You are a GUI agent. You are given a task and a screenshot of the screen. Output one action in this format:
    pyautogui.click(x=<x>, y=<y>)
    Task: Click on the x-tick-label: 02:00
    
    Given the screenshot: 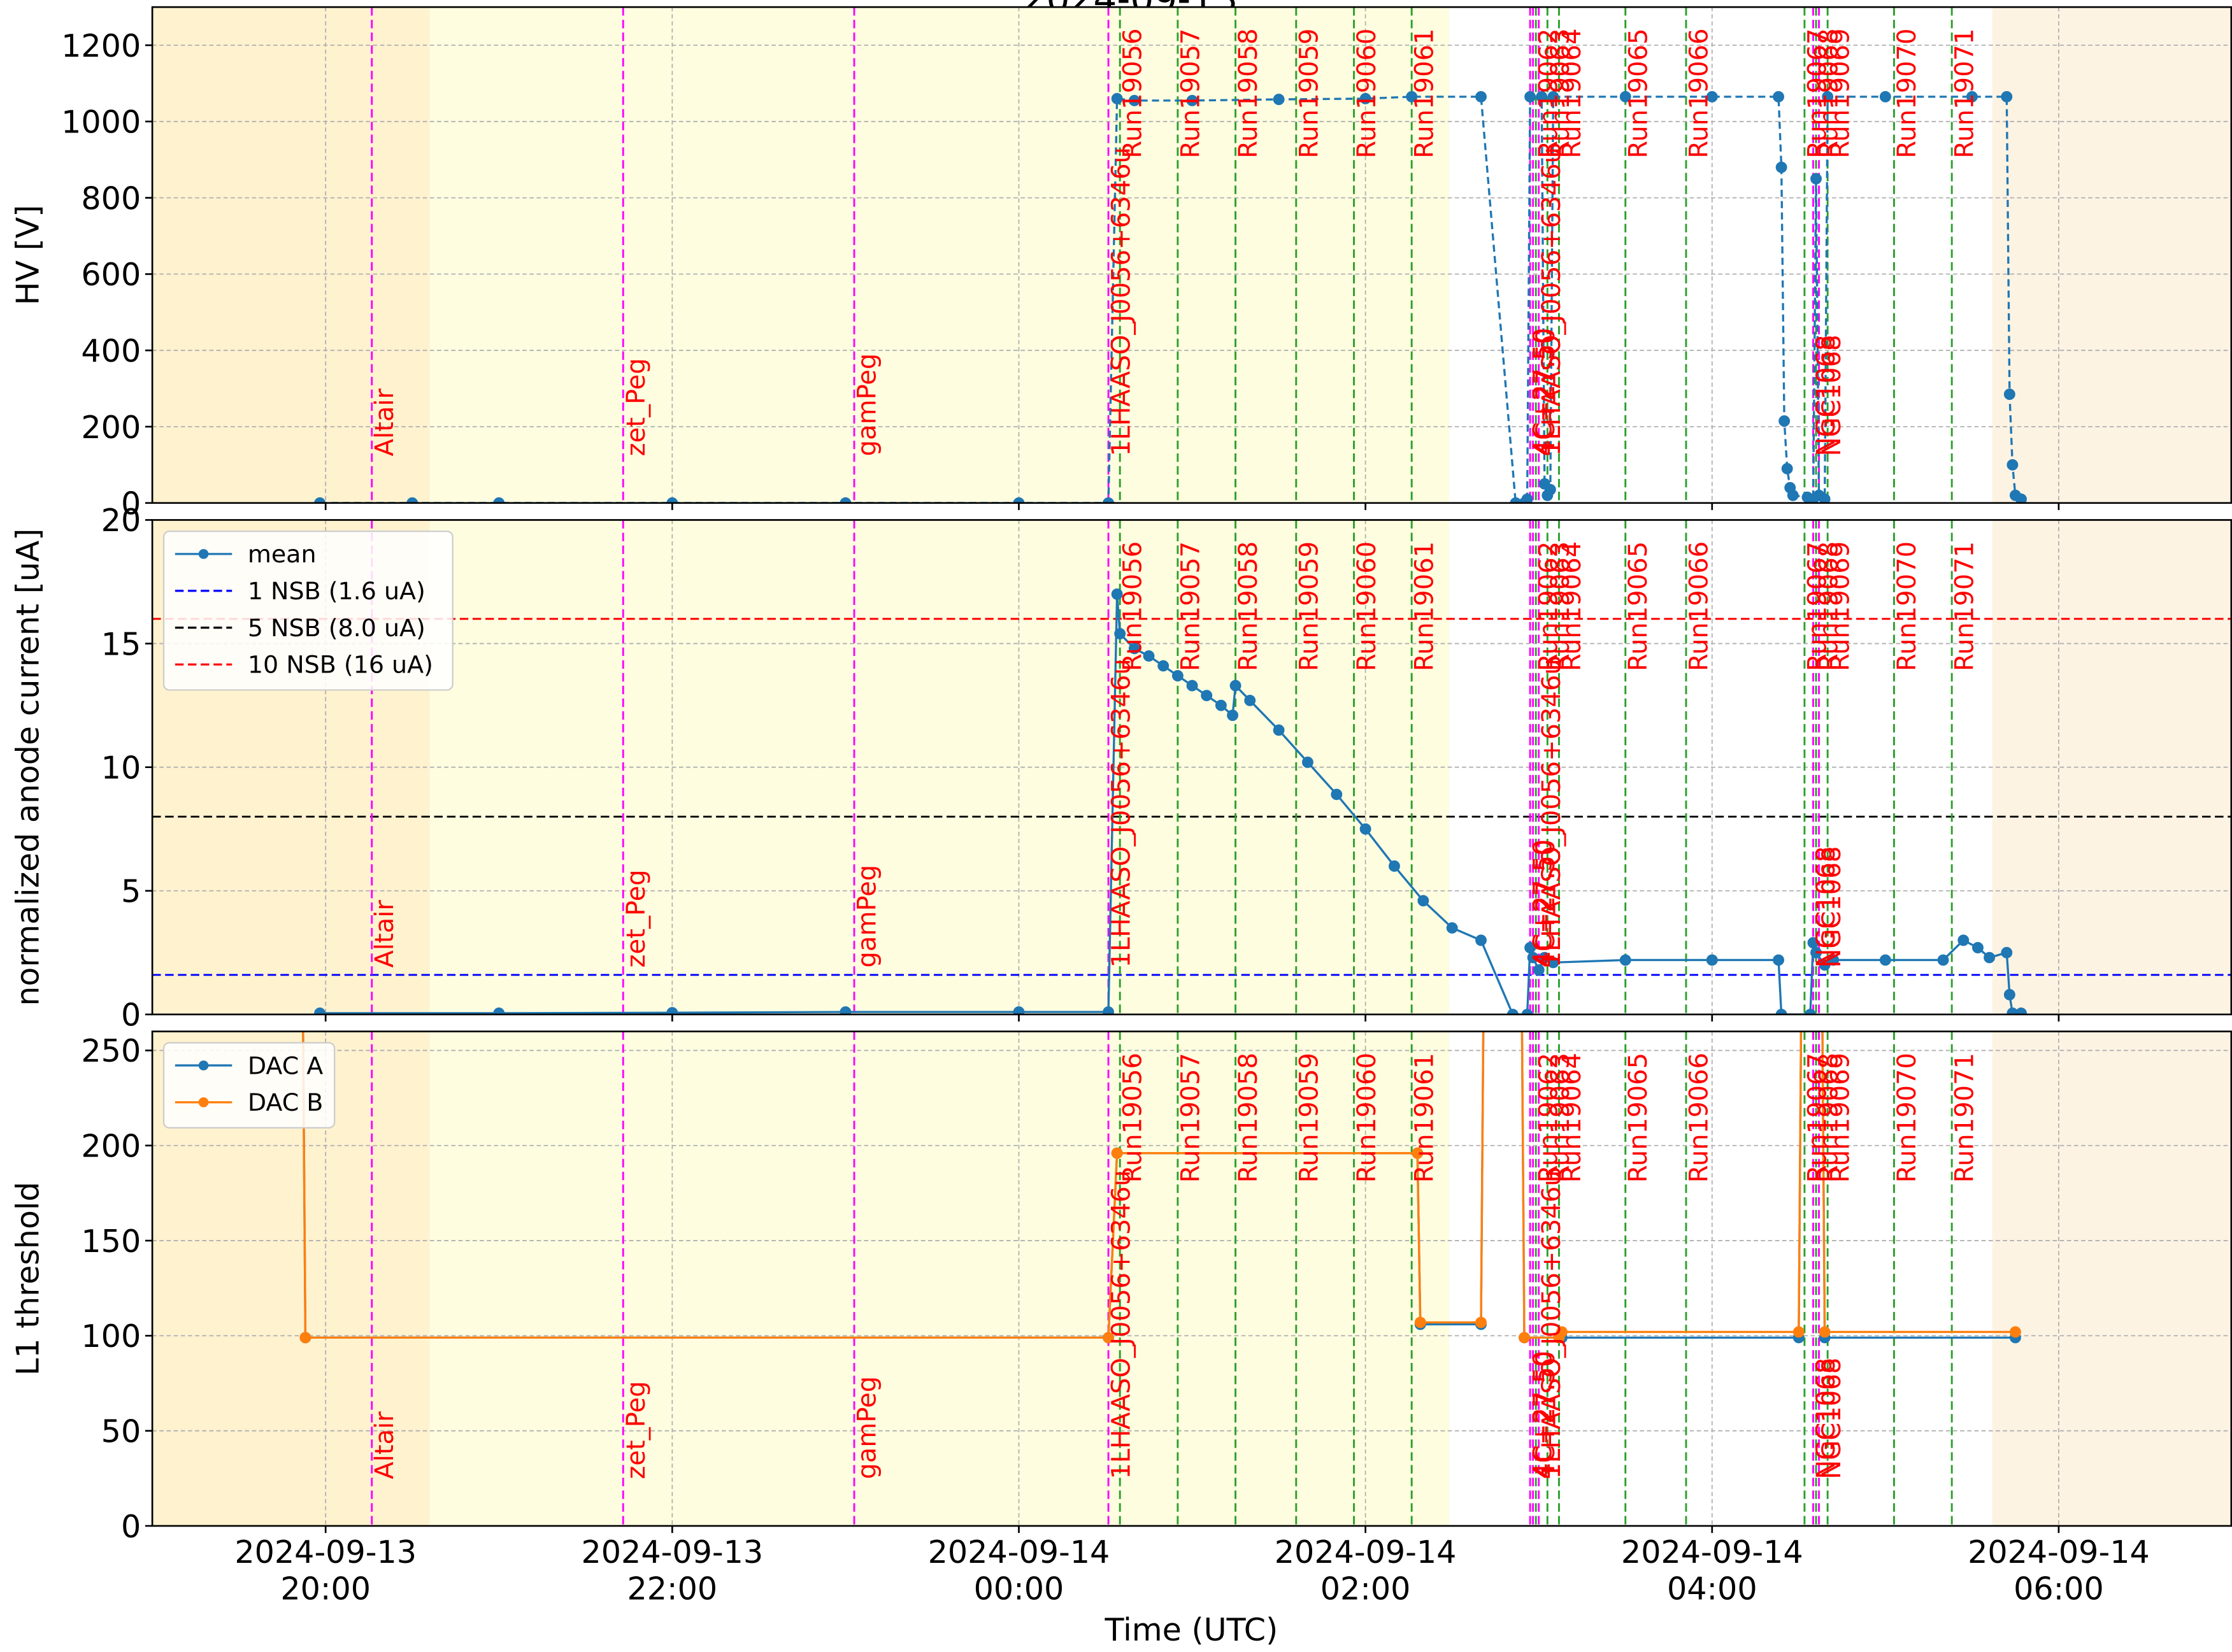 What is the action you would take?
    pyautogui.click(x=1365, y=1588)
    